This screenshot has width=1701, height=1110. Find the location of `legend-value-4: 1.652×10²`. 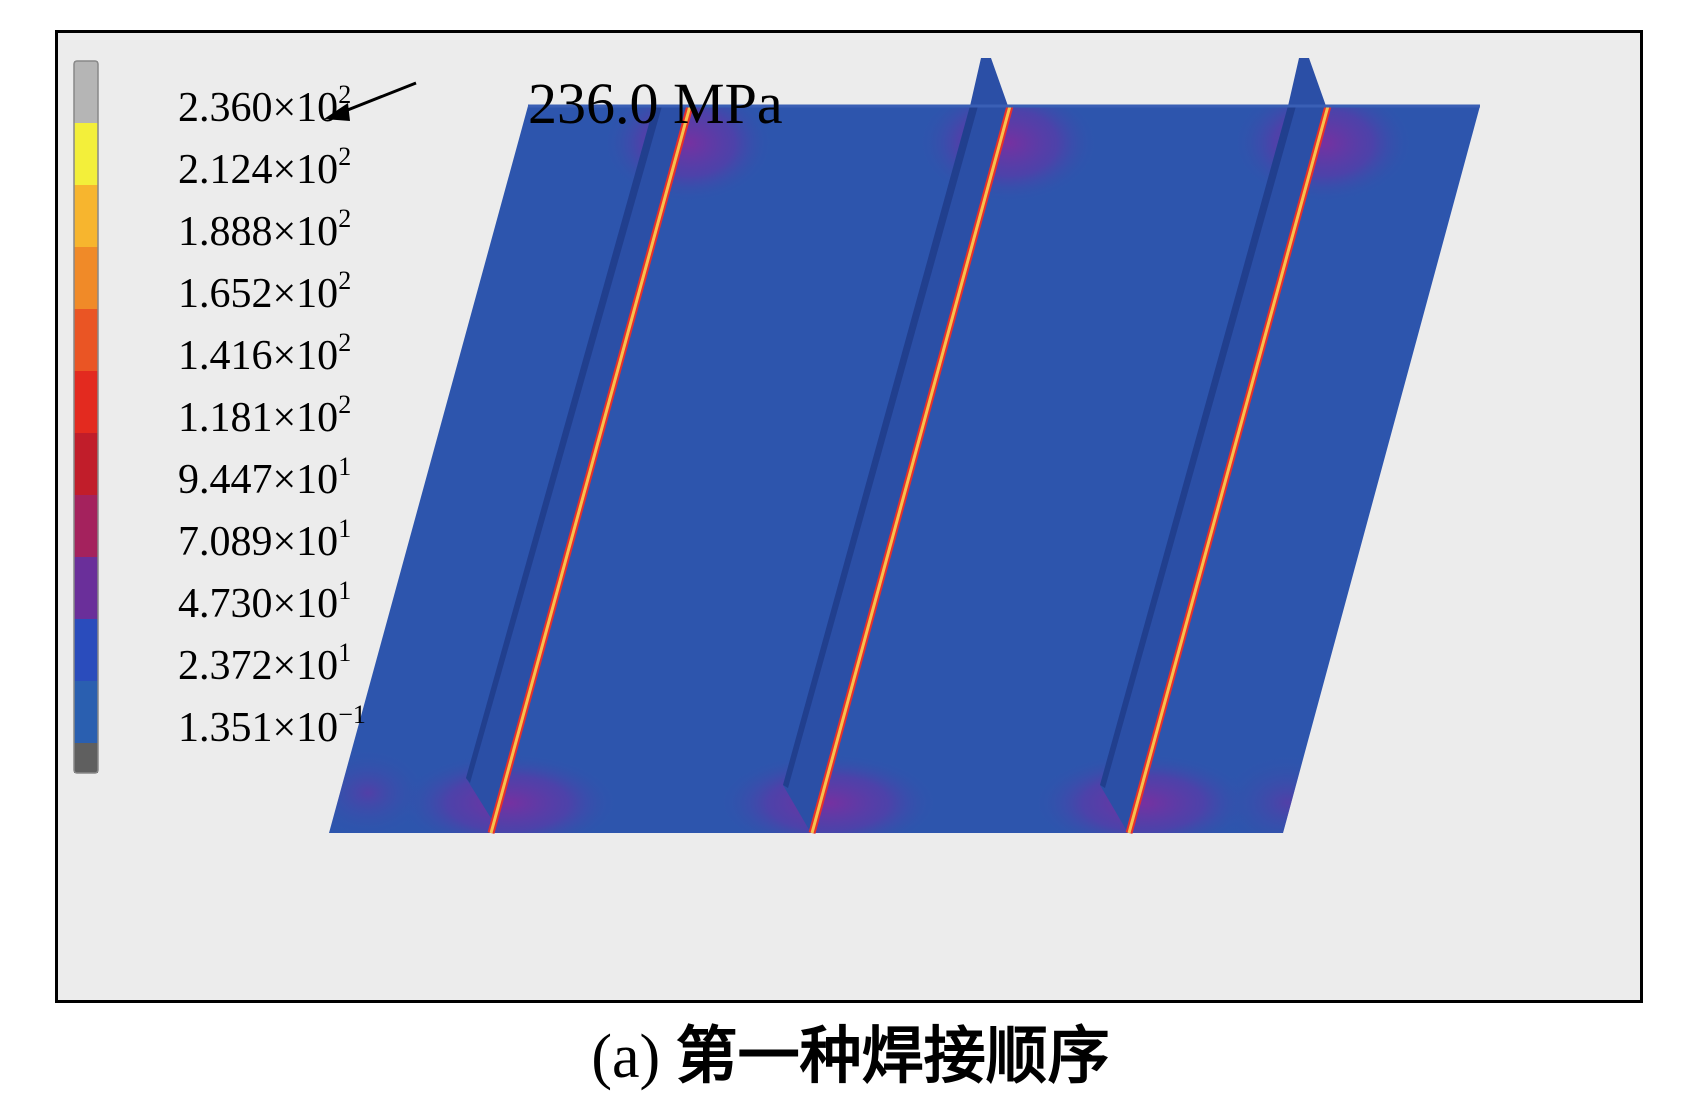

legend-value-4: 1.652×10² is located at coordinates (265, 291).